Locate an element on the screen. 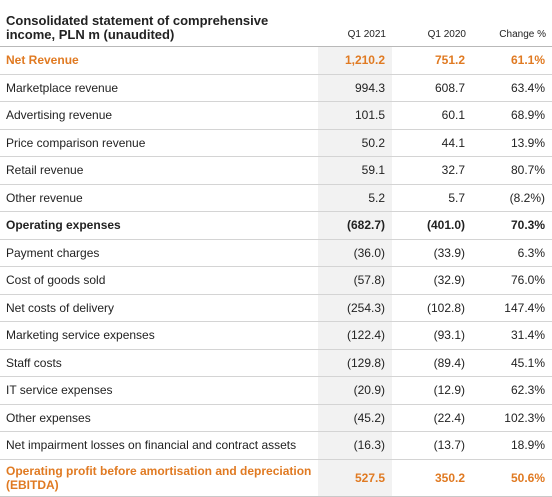 The width and height of the screenshot is (552, 497). table-row: Advertising revenue 101.5 60.1 68.9% is located at coordinates (276, 115).